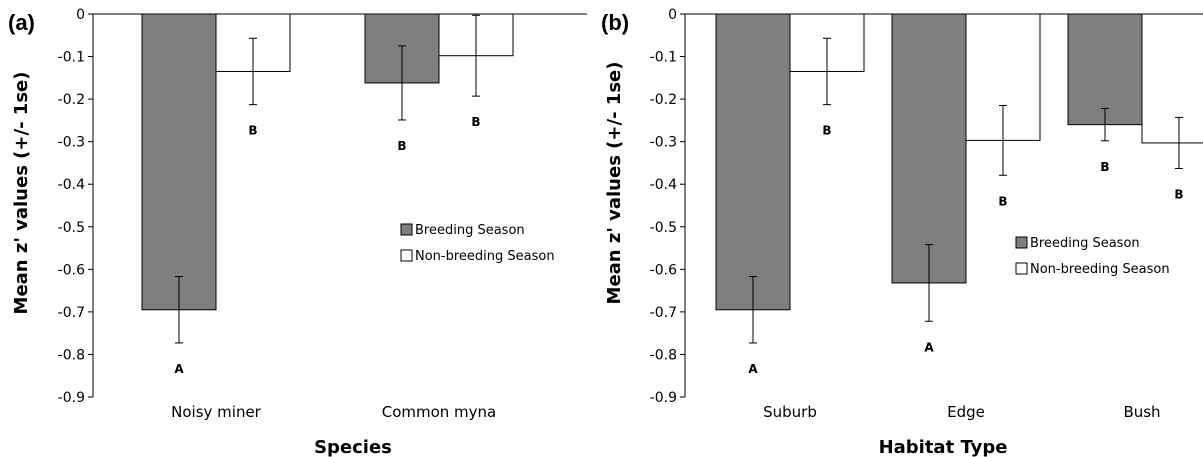 This screenshot has height=457, width=1203. I want to click on y-tick-labels-b: 0 -0.1 -0.2 -0.3 -0.4 -0.5 -0.6 -0.7 -0.8 -0.9, so click(663, 206).